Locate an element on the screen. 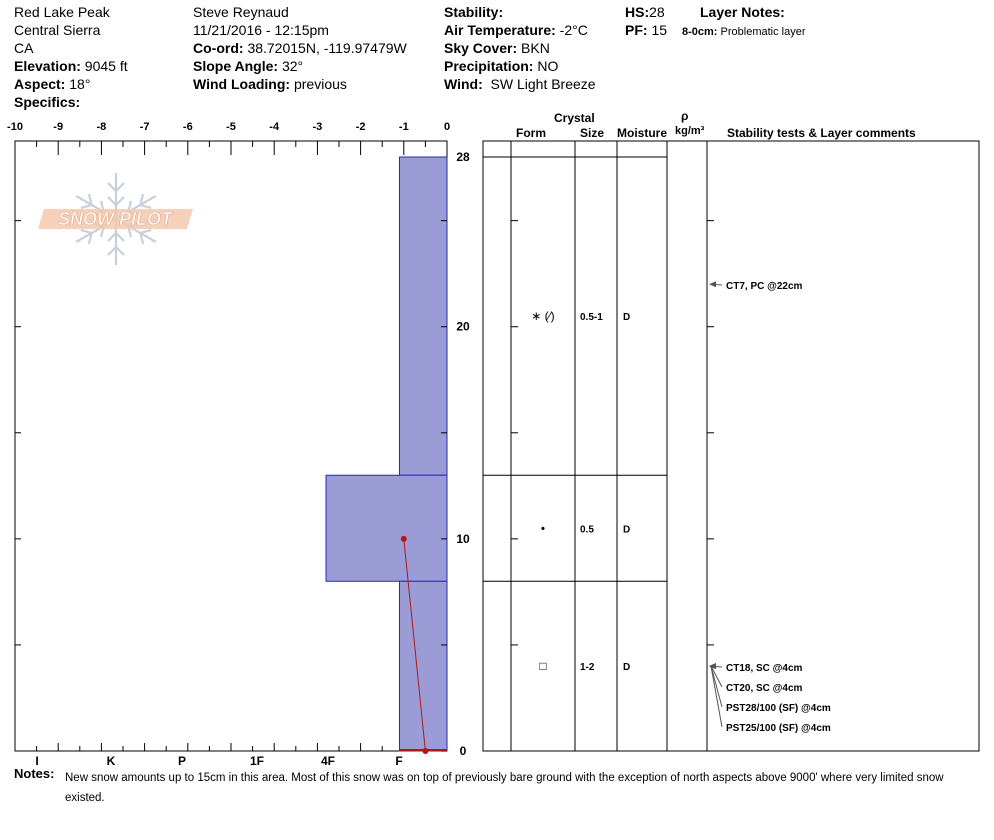 Image resolution: width=994 pixels, height=840 pixels. x-tick-label: -8 is located at coordinates (102, 127).